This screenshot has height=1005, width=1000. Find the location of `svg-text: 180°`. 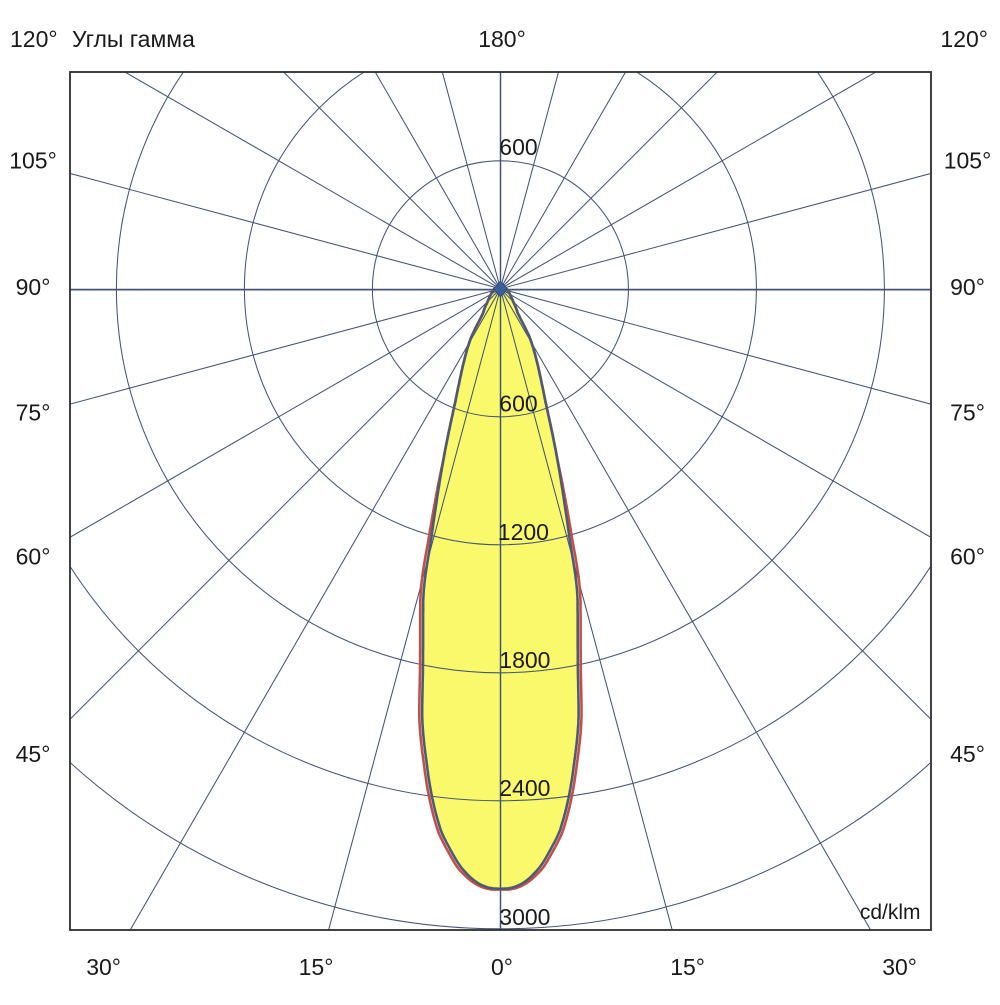

svg-text: 180° is located at coordinates (502, 39).